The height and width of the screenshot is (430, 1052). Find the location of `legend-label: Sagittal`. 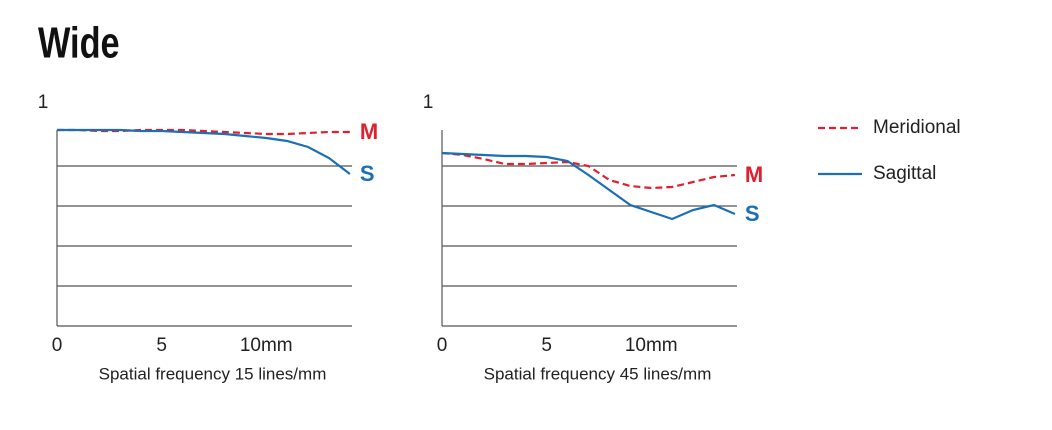

legend-label: Sagittal is located at coordinates (904, 173).